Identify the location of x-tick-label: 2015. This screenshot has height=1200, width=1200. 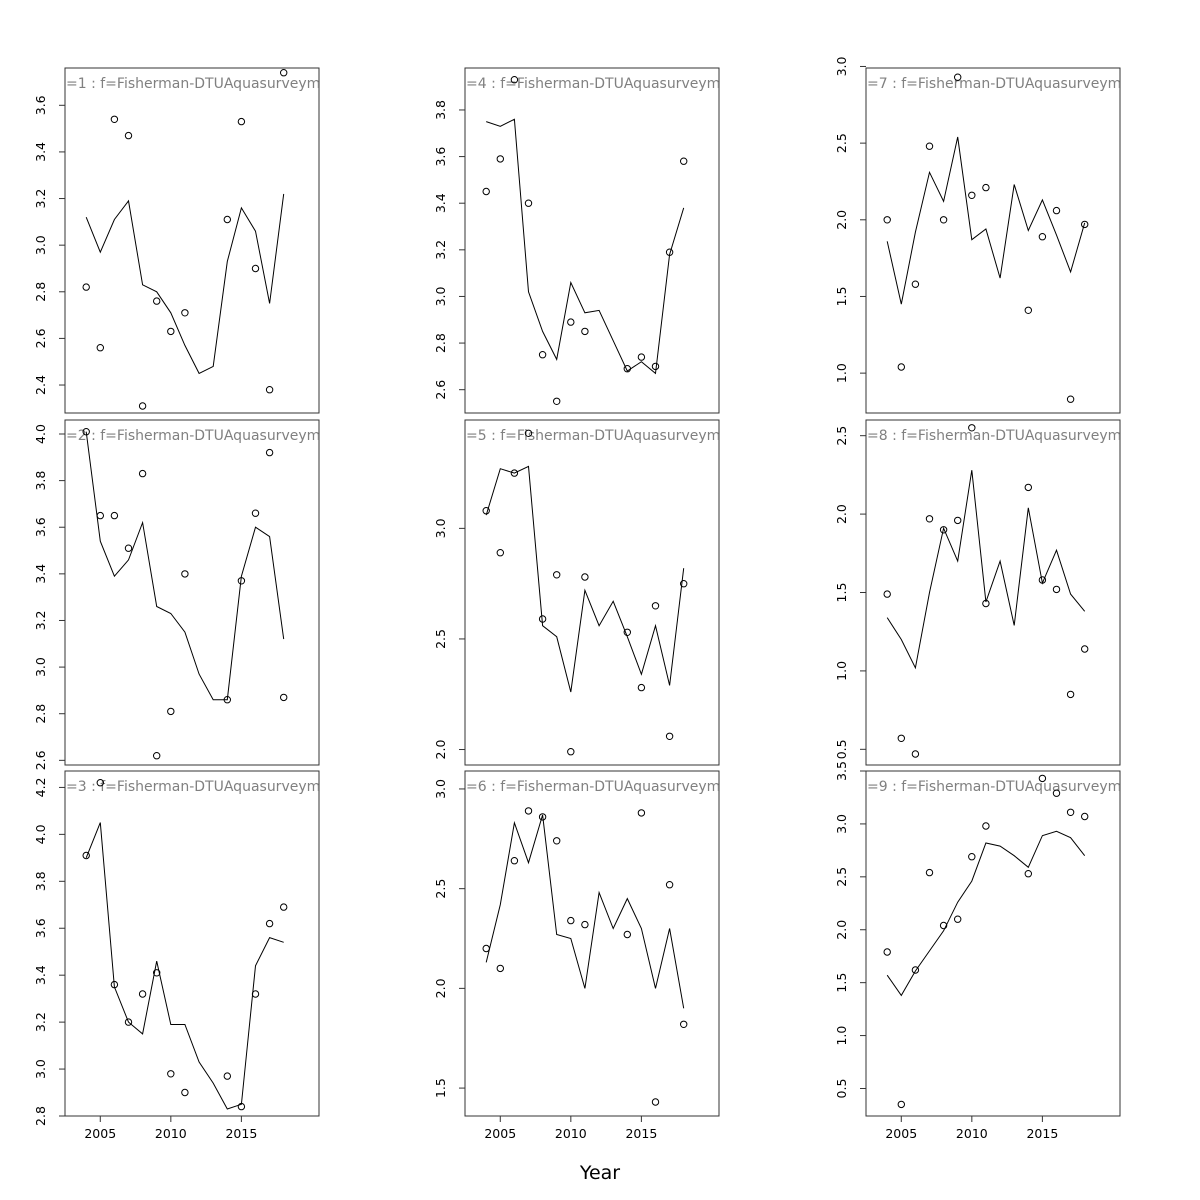
(1042, 1133).